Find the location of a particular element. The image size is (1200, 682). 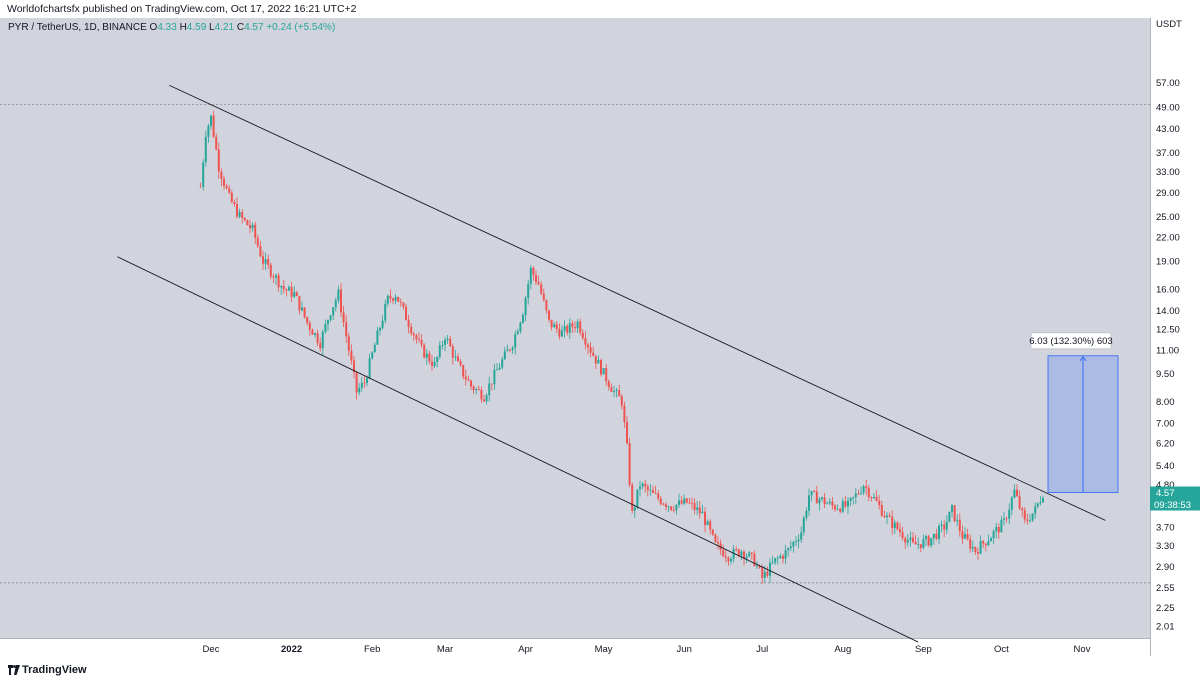

measure-arrowhead is located at coordinates (1083, 359).